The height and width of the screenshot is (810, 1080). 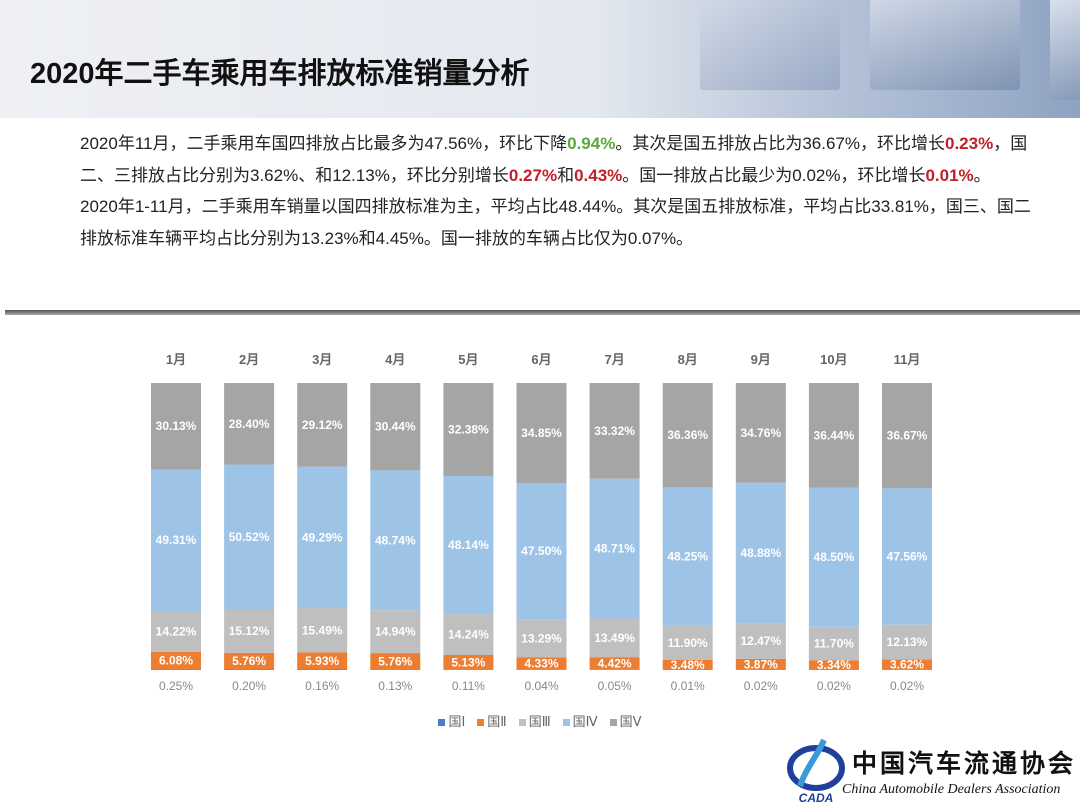 I want to click on cada-logo-mark: CADA, so click(x=816, y=771).